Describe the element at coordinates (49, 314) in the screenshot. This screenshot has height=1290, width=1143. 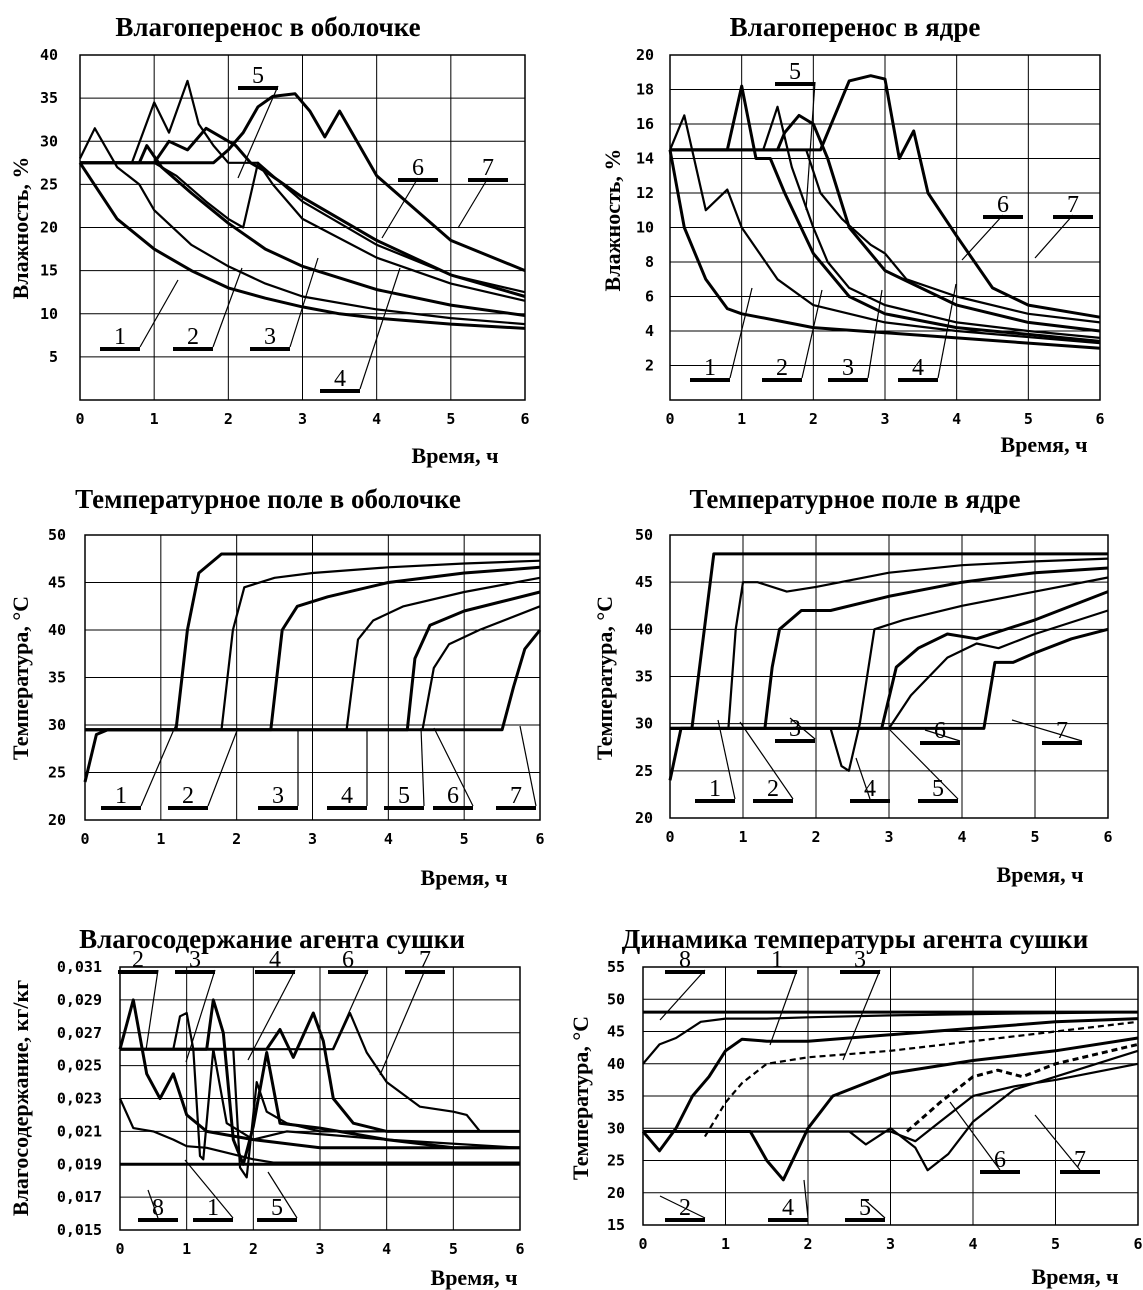
I see `y-tick-label: 10` at that location.